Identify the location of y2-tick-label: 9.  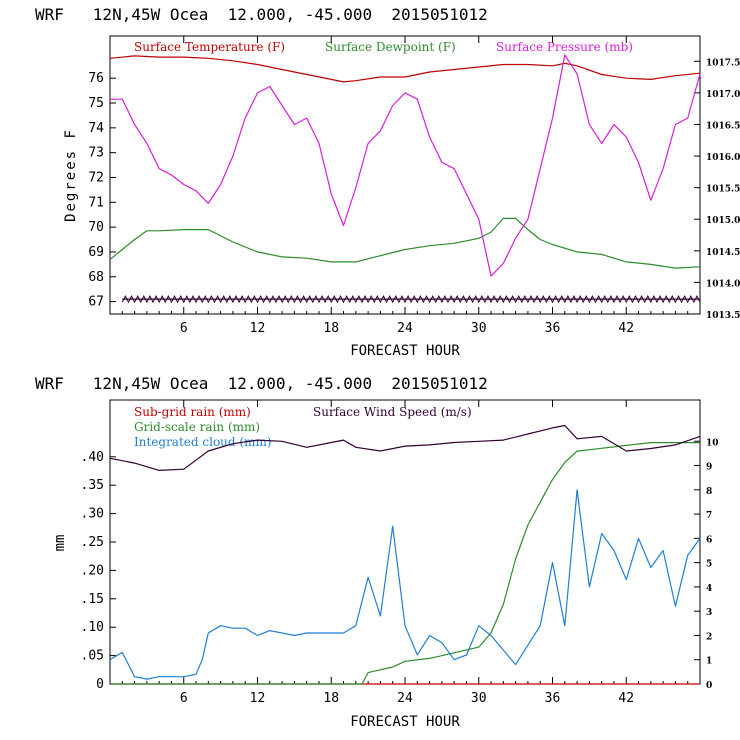
(709, 468).